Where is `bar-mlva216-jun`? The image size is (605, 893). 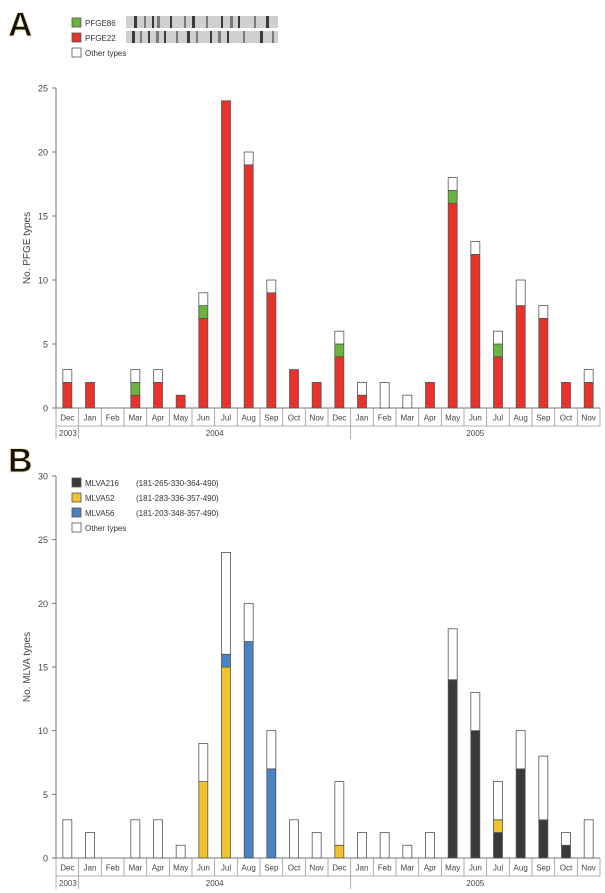
bar-mlva216-jun is located at coordinates (475, 794).